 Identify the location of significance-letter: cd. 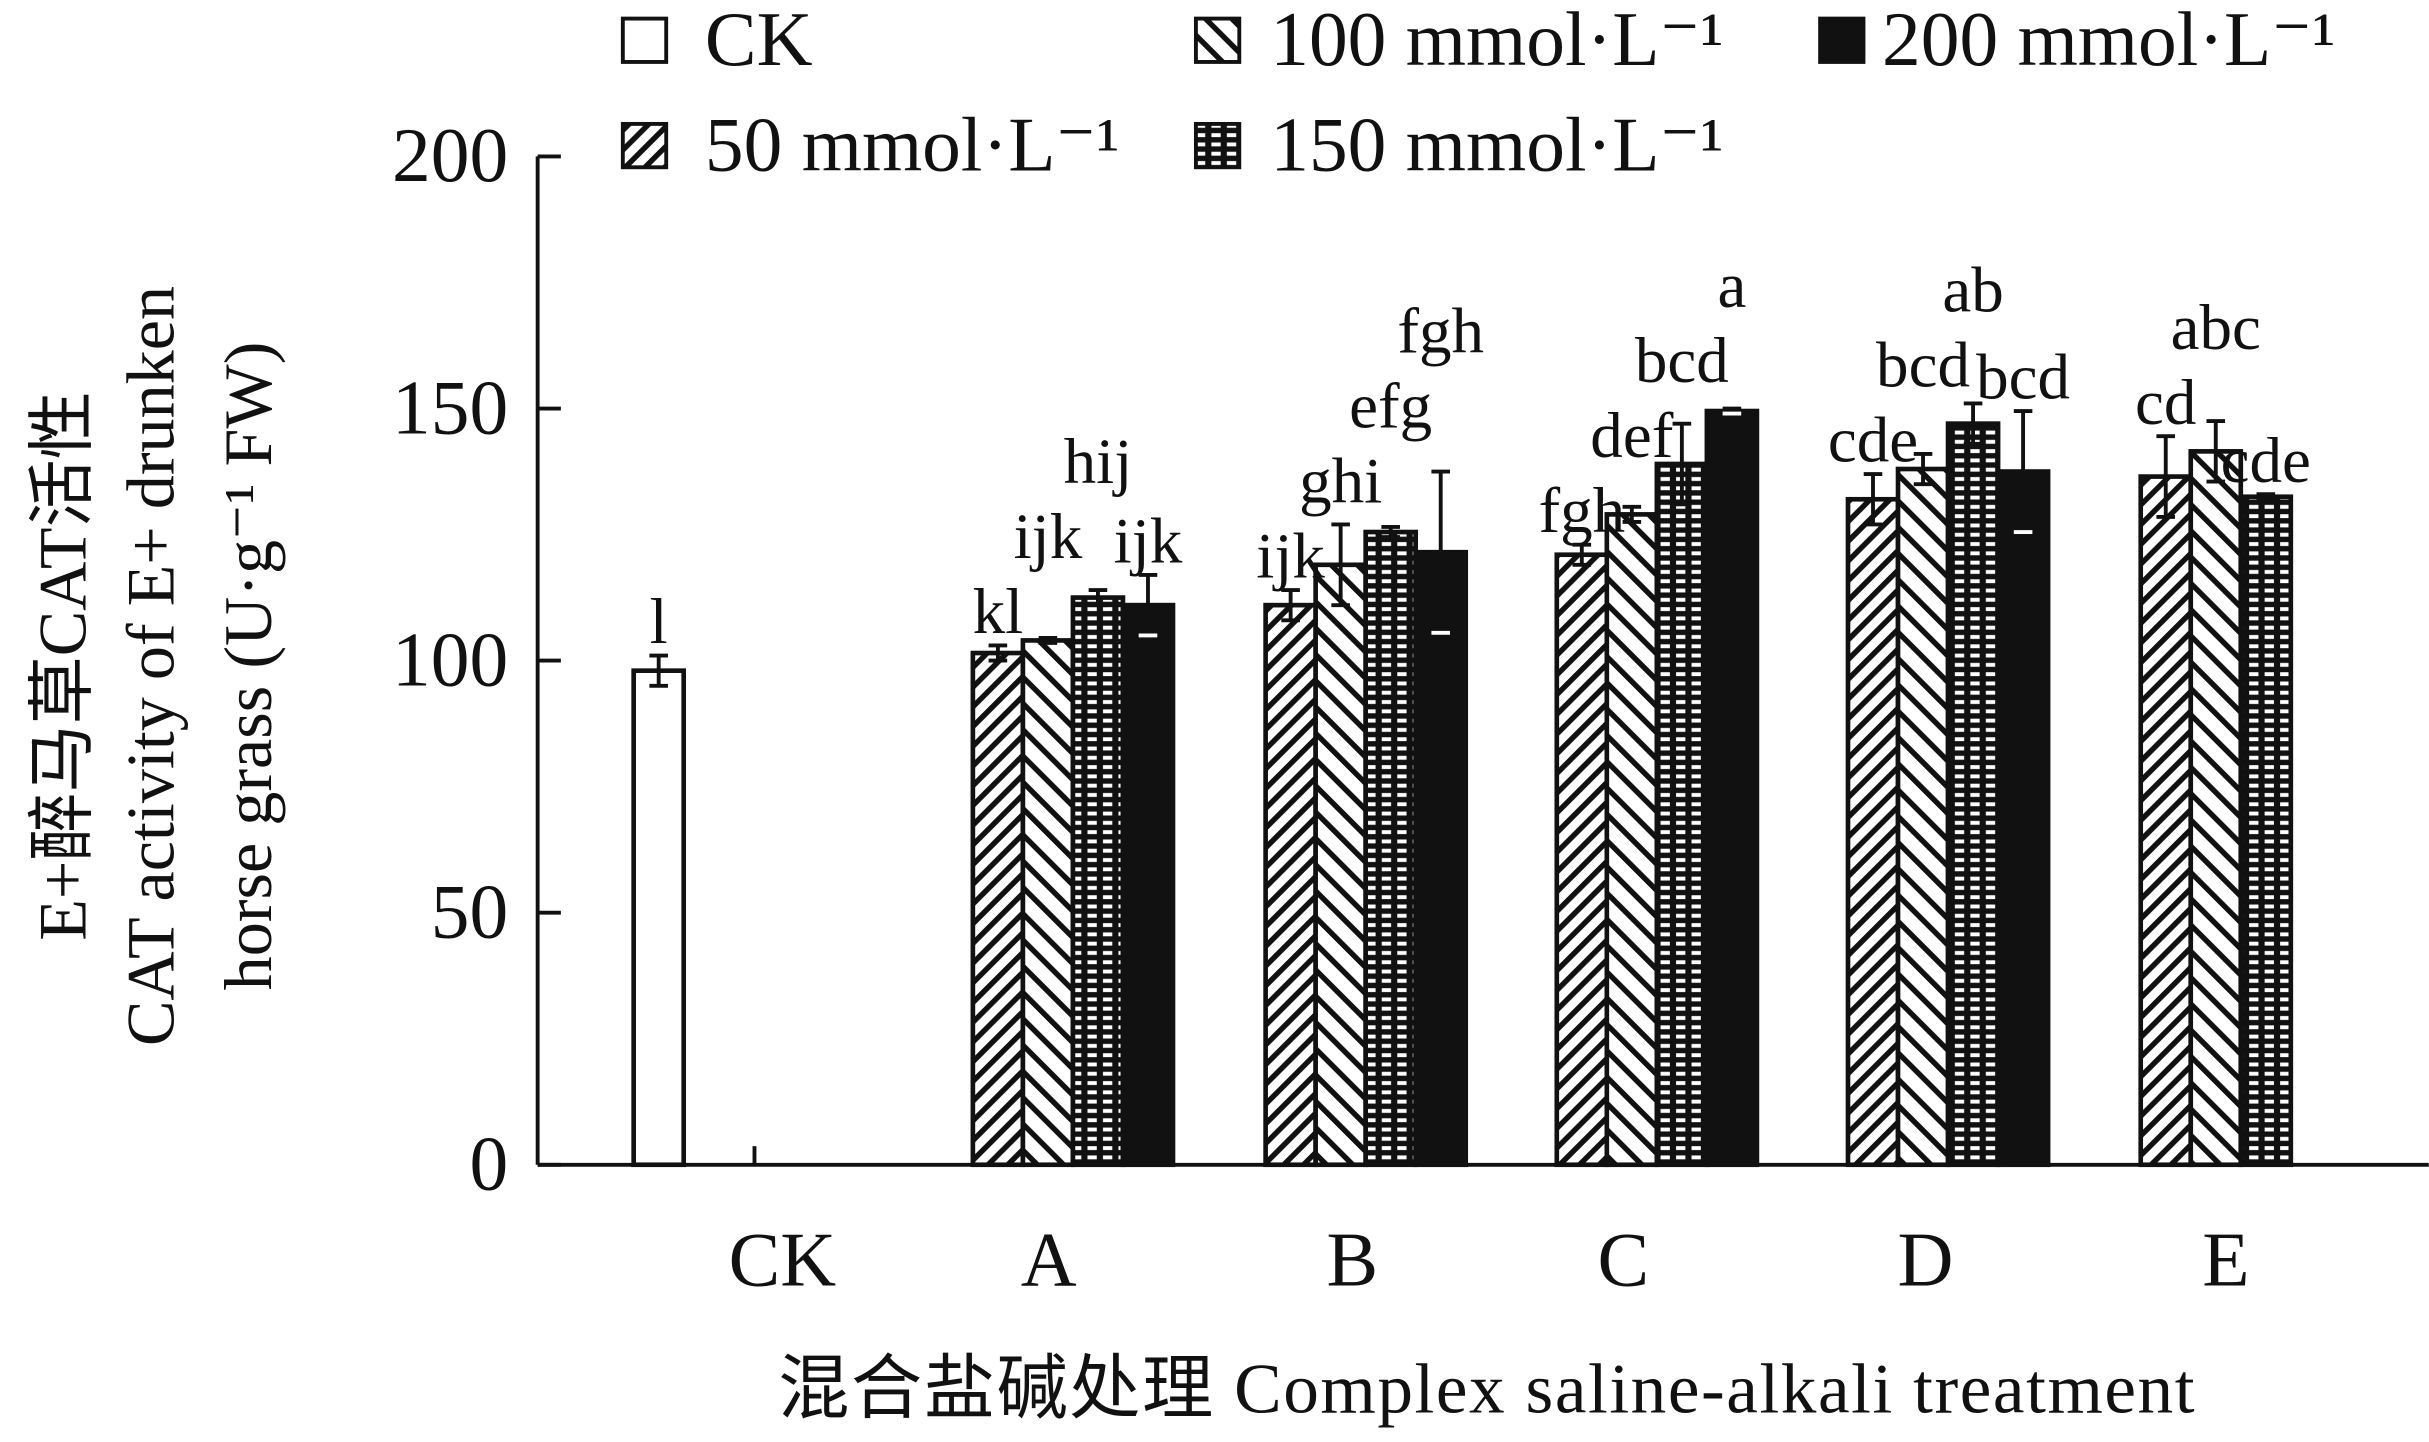
(2165, 403).